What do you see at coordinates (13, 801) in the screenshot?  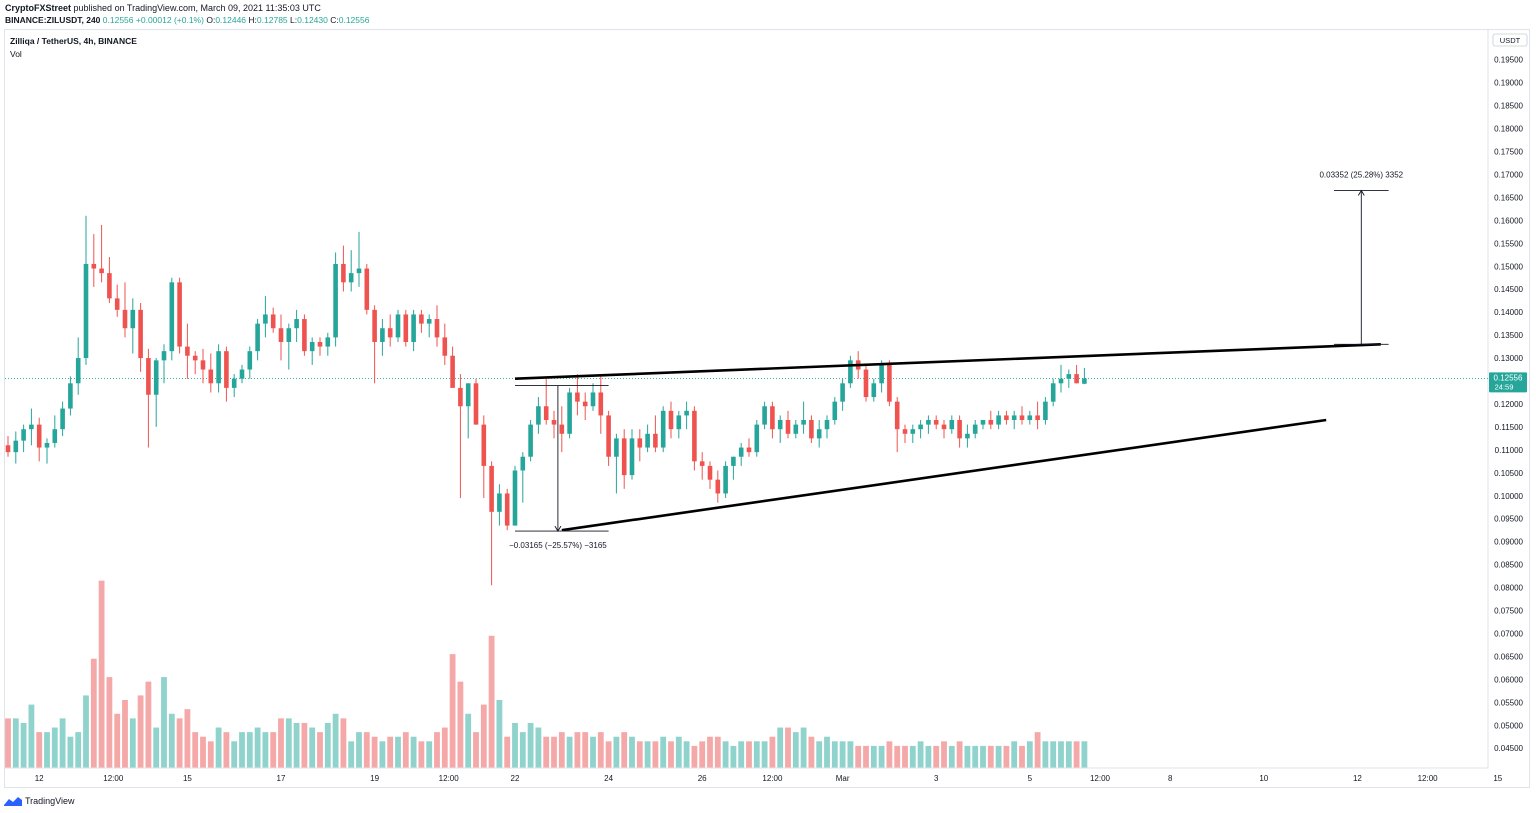 I see `tradingview-logo-icon` at bounding box center [13, 801].